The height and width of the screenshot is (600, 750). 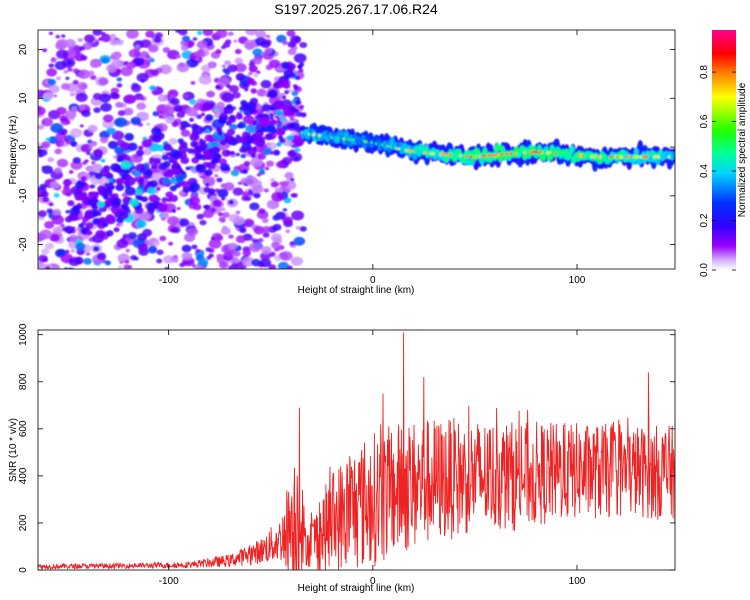 What do you see at coordinates (717, 171) in the screenshot?
I see `colorbar-ticks: 0.0 0.2 0.4 0.6 0.8` at bounding box center [717, 171].